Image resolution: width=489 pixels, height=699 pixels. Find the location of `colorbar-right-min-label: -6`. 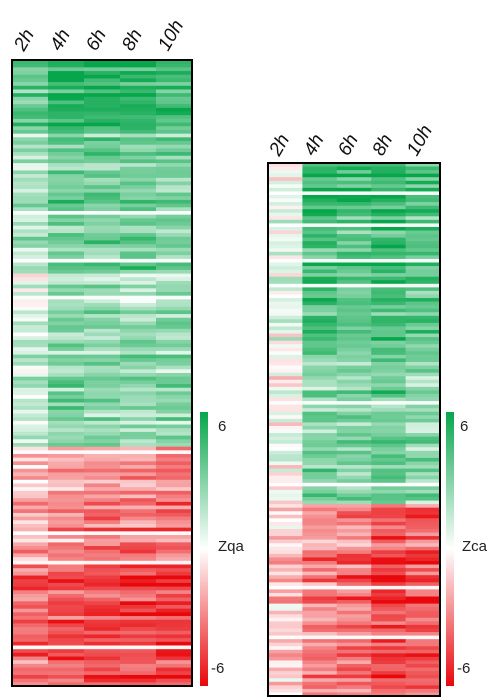

colorbar-right-min-label: -6 is located at coordinates (463, 668).